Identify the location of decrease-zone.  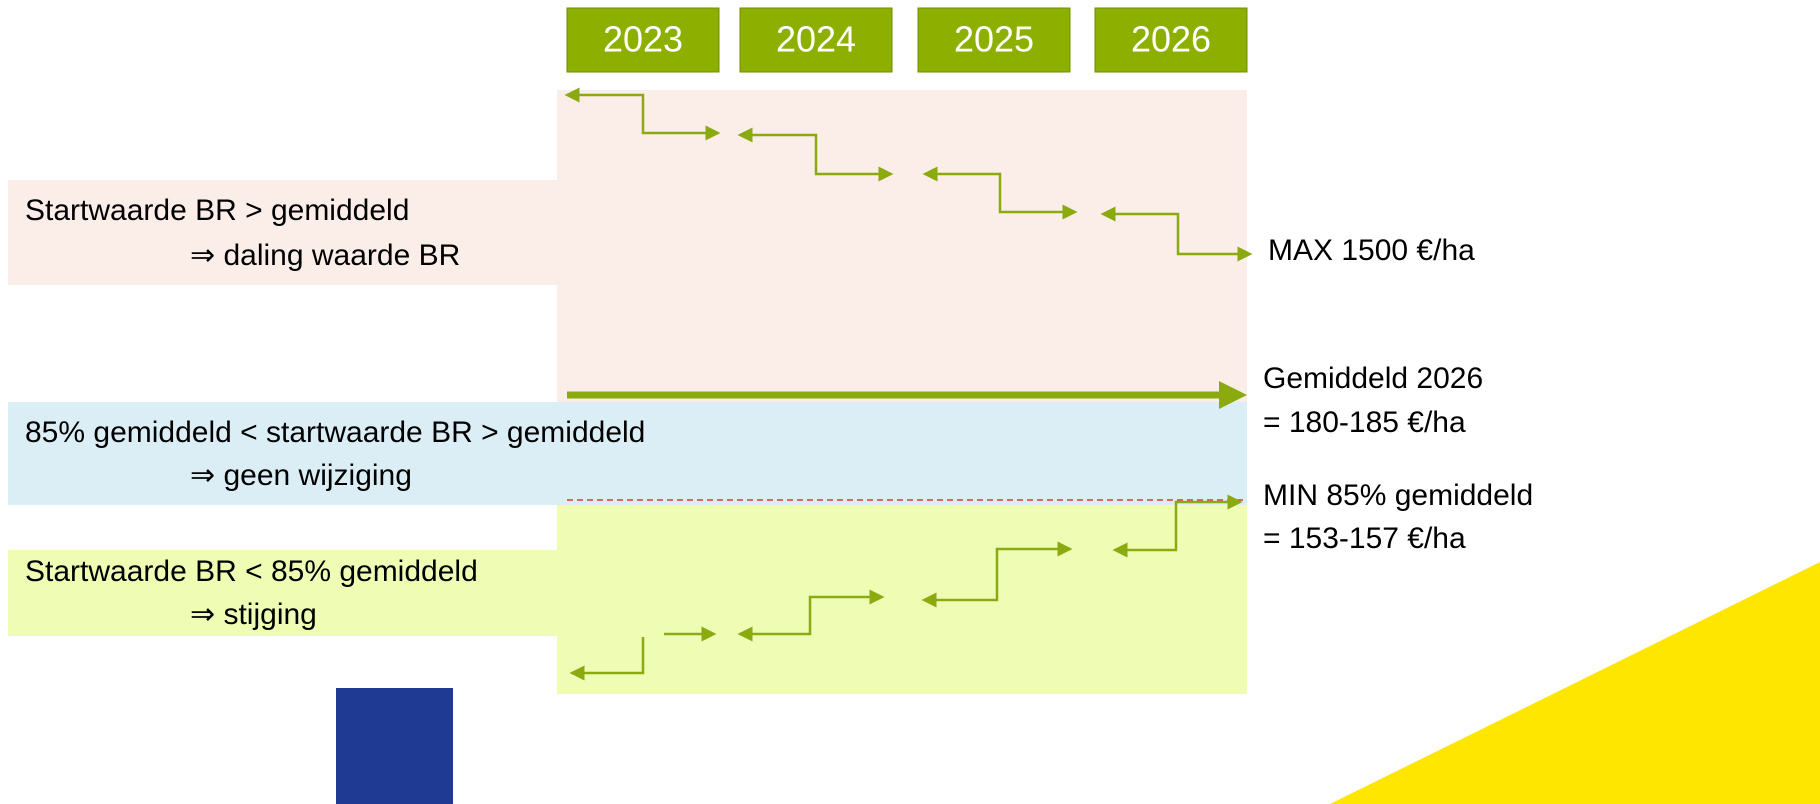
(902, 246).